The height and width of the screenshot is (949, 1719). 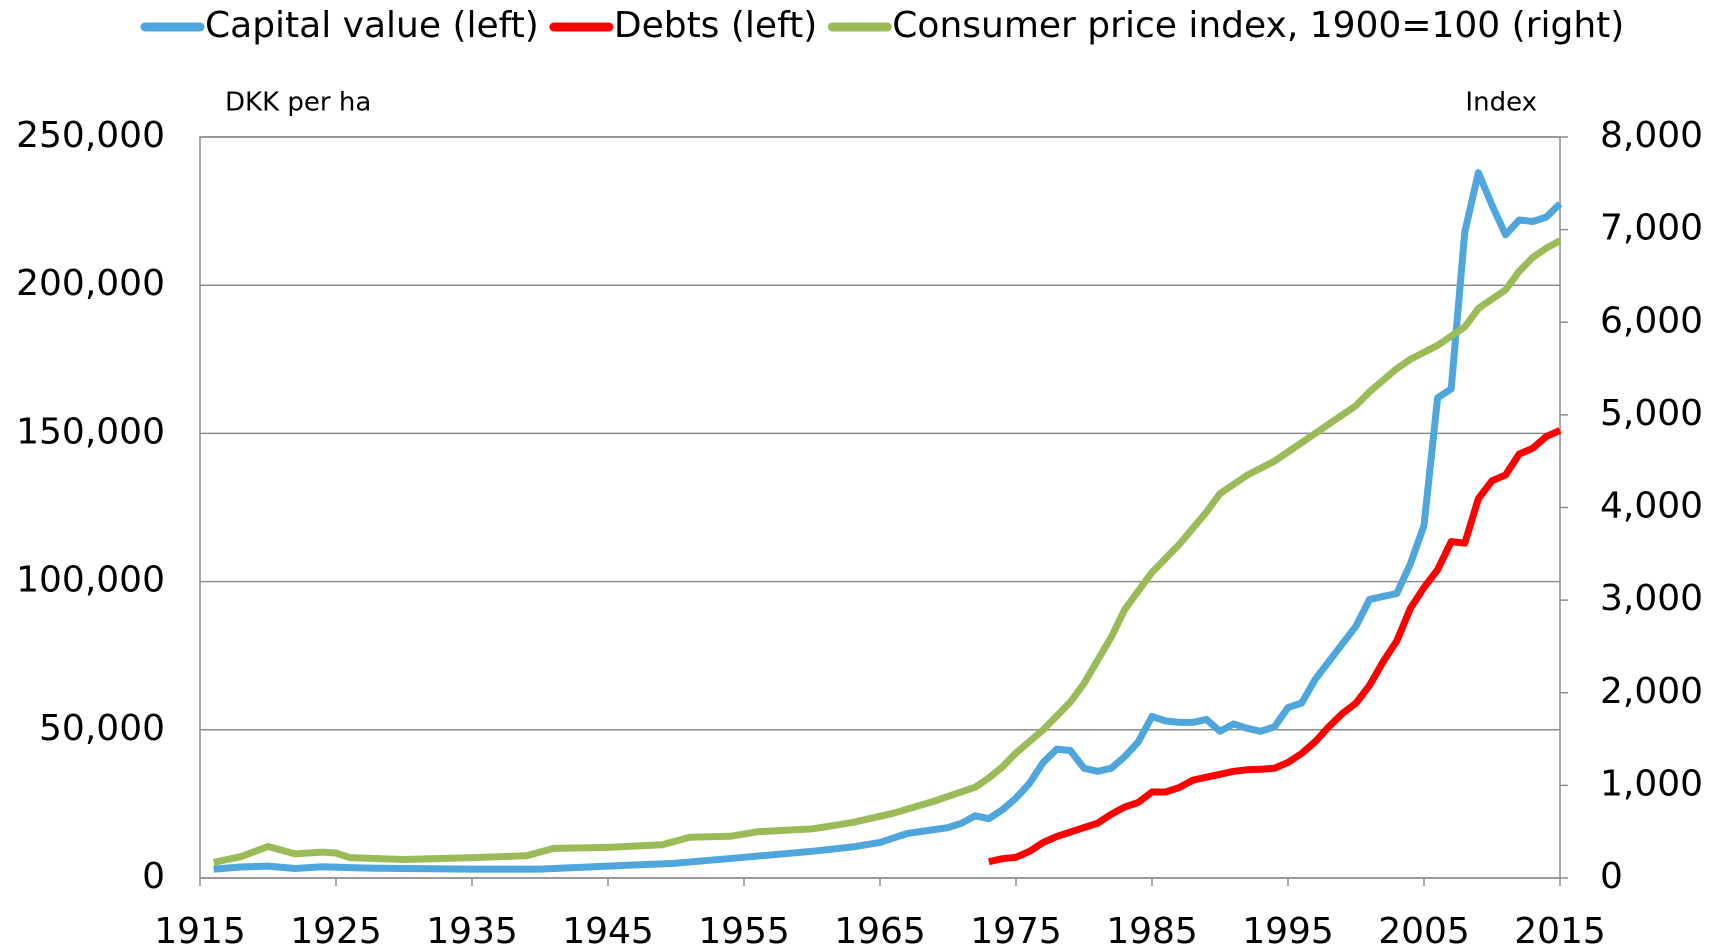 I want to click on x-tick-label: 1935, so click(x=472, y=930).